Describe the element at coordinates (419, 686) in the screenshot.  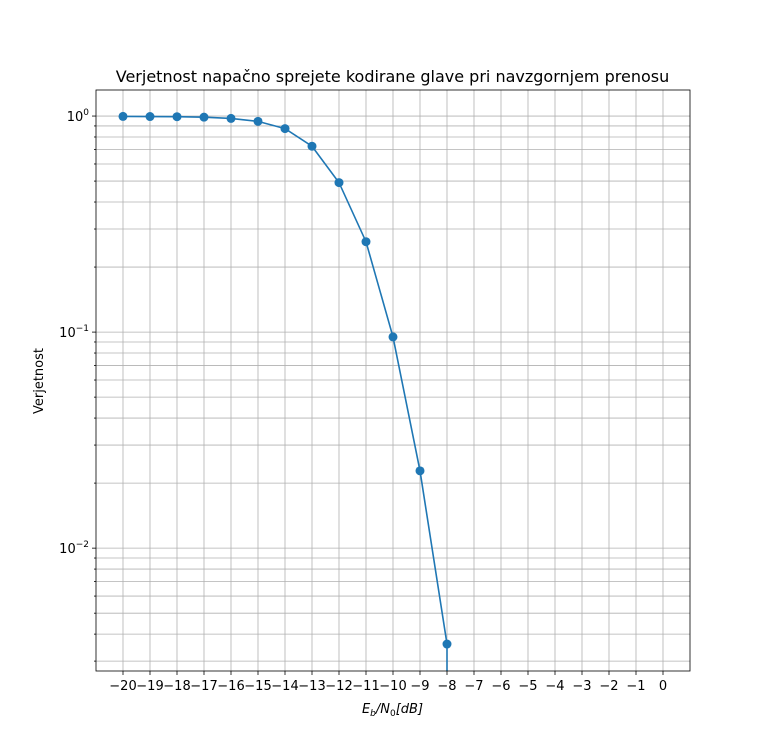
I see `x-tick-label: −9` at that location.